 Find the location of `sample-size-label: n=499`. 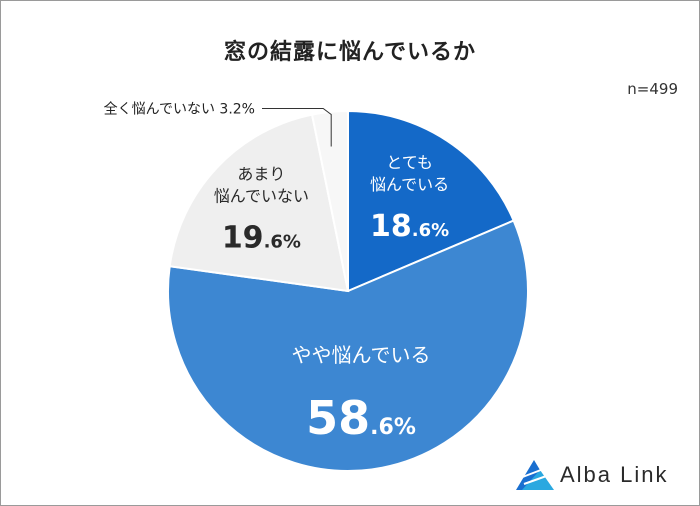

sample-size-label: n=499 is located at coordinates (652, 89).